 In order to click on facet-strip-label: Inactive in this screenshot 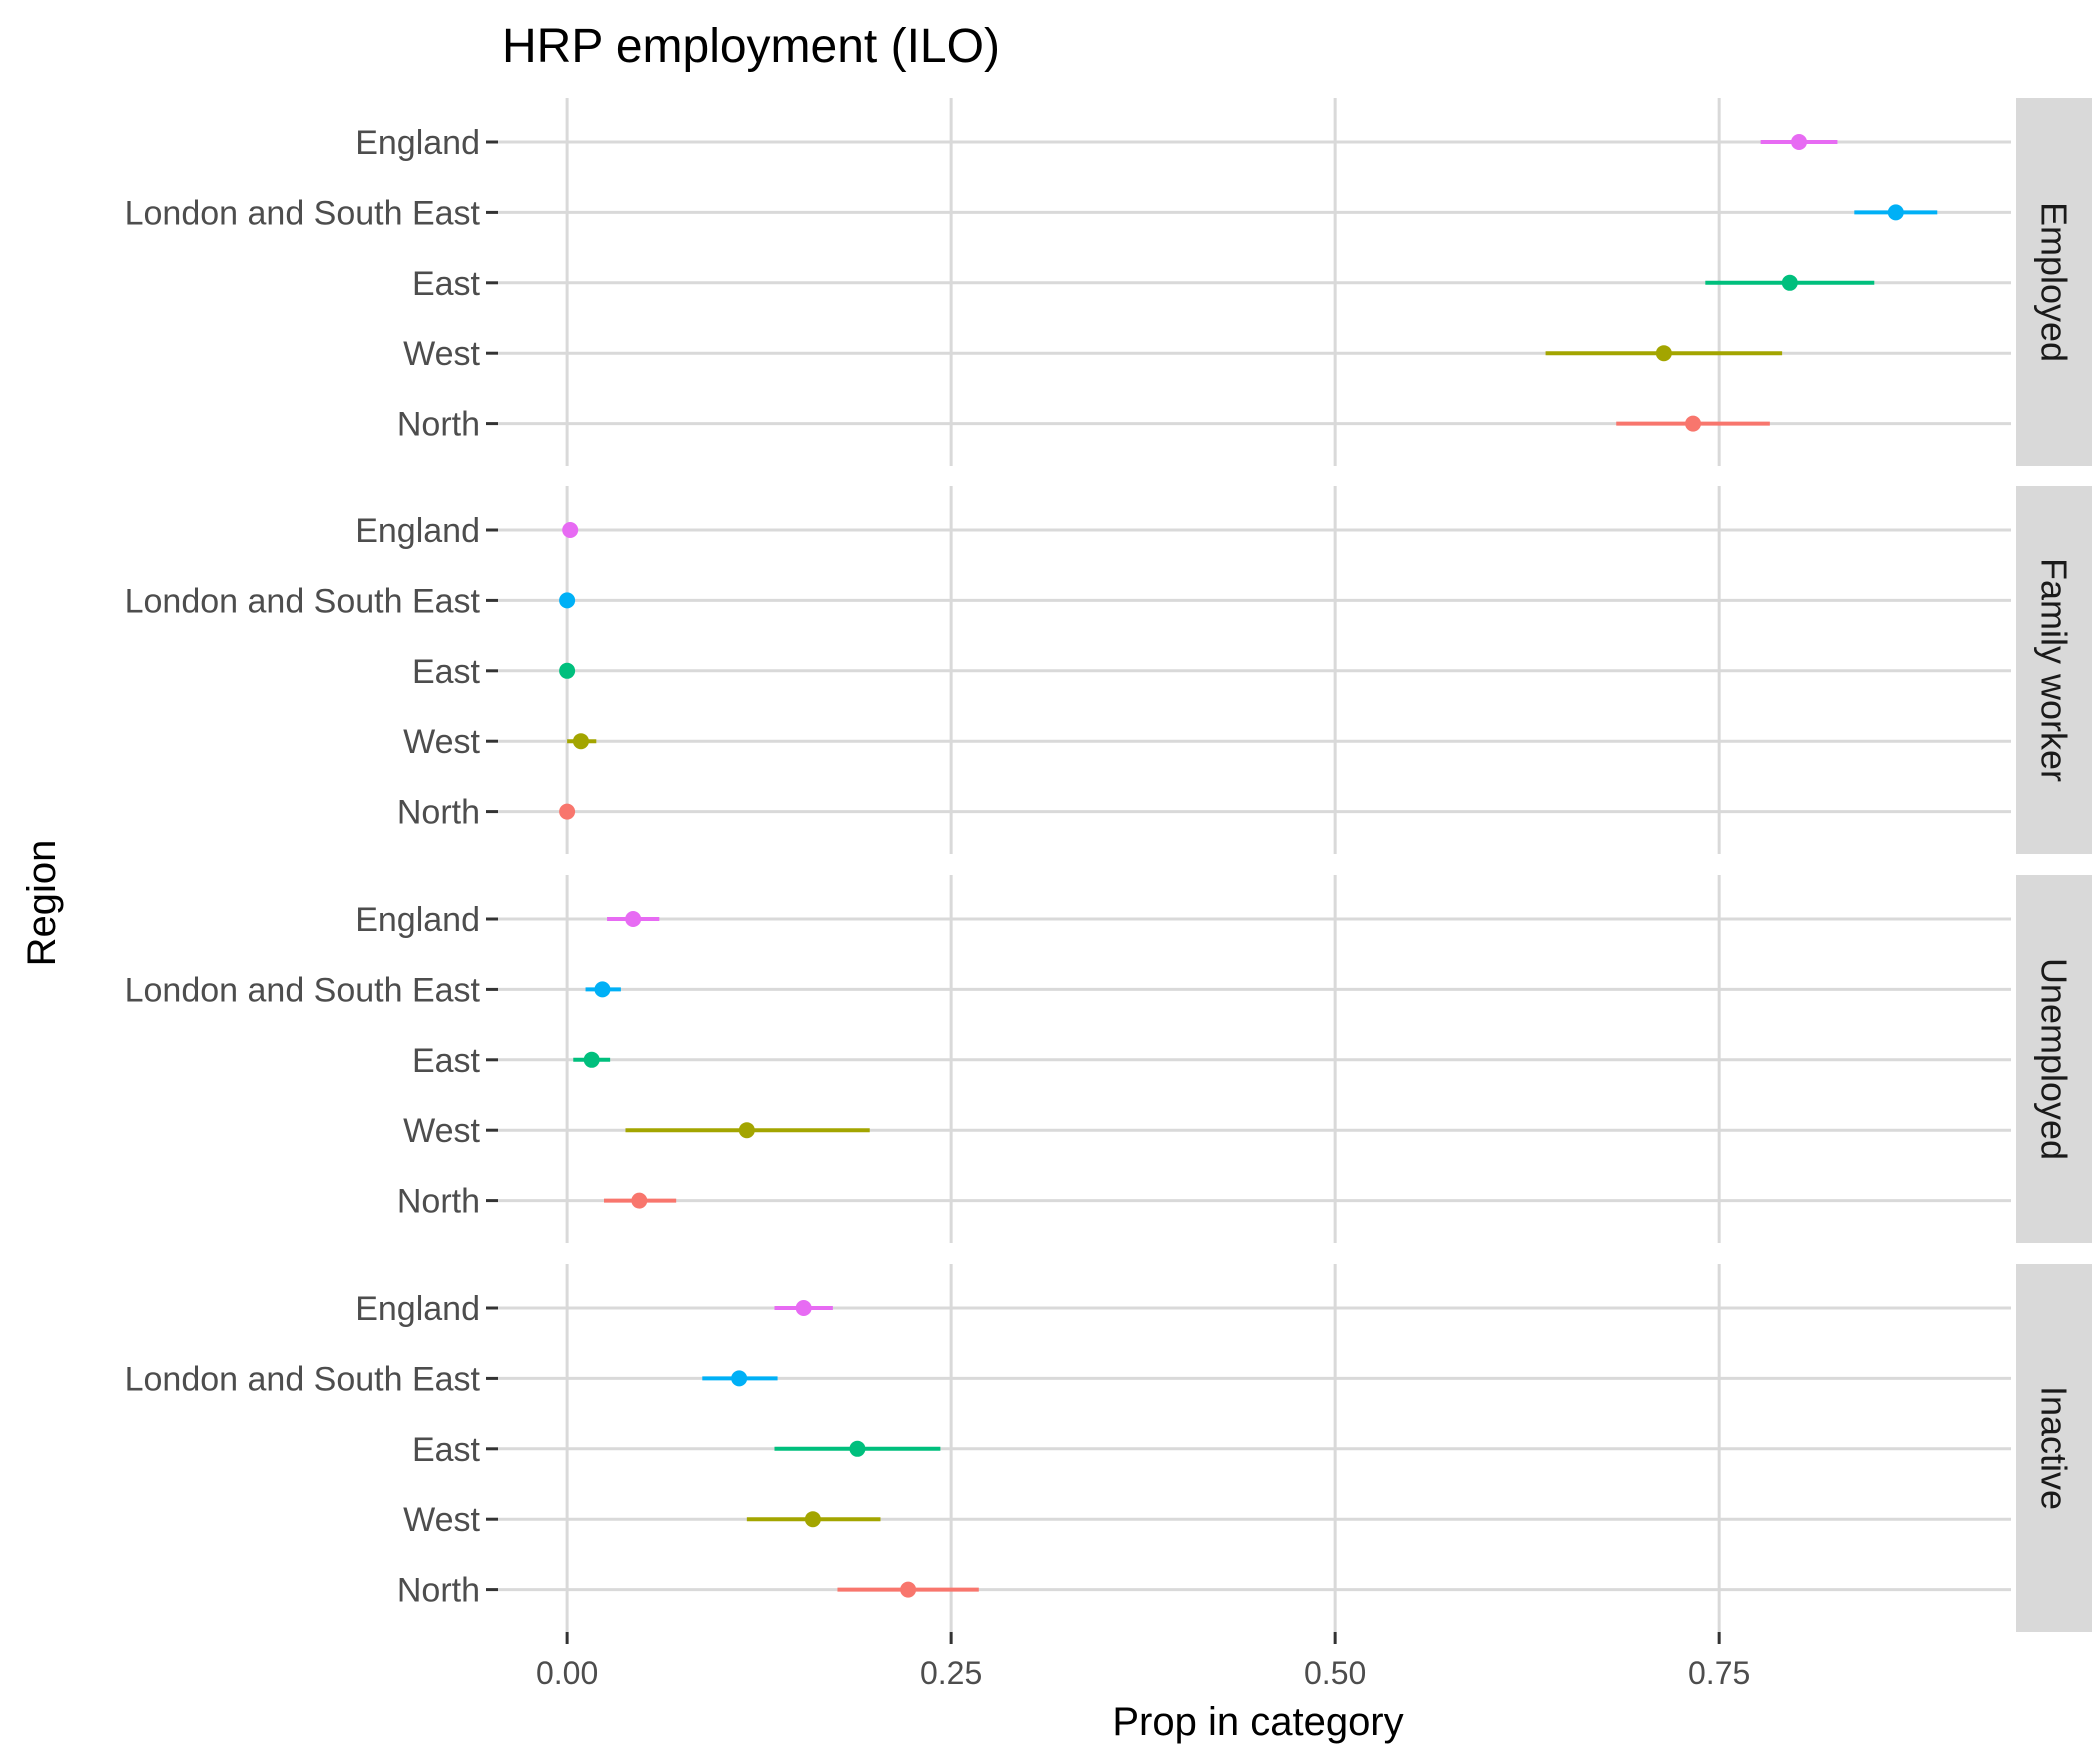, I will do `click(2054, 1448)`.